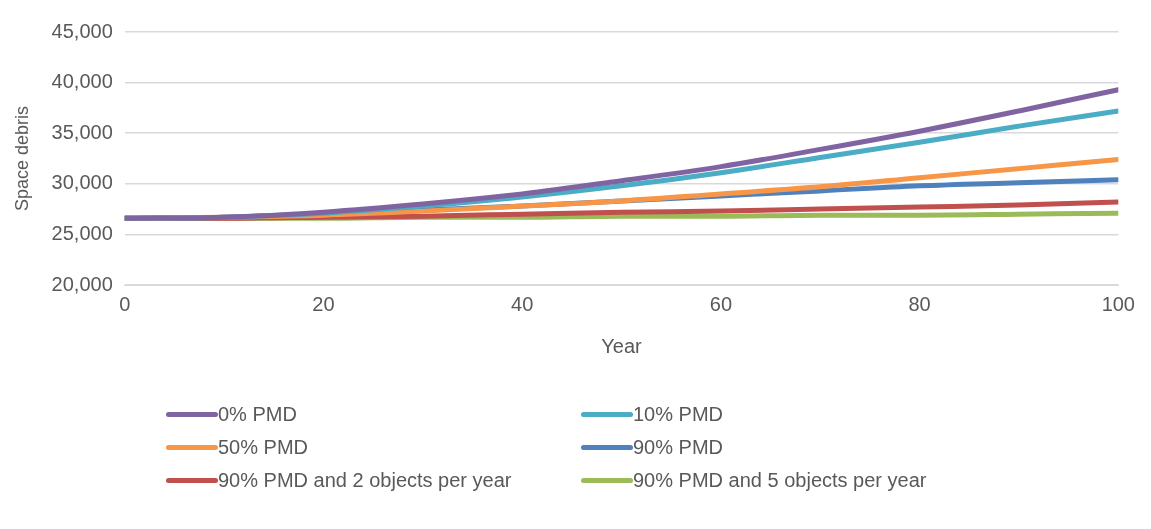 The image size is (1151, 529). I want to click on y-tick-label: 35,000, so click(82, 131).